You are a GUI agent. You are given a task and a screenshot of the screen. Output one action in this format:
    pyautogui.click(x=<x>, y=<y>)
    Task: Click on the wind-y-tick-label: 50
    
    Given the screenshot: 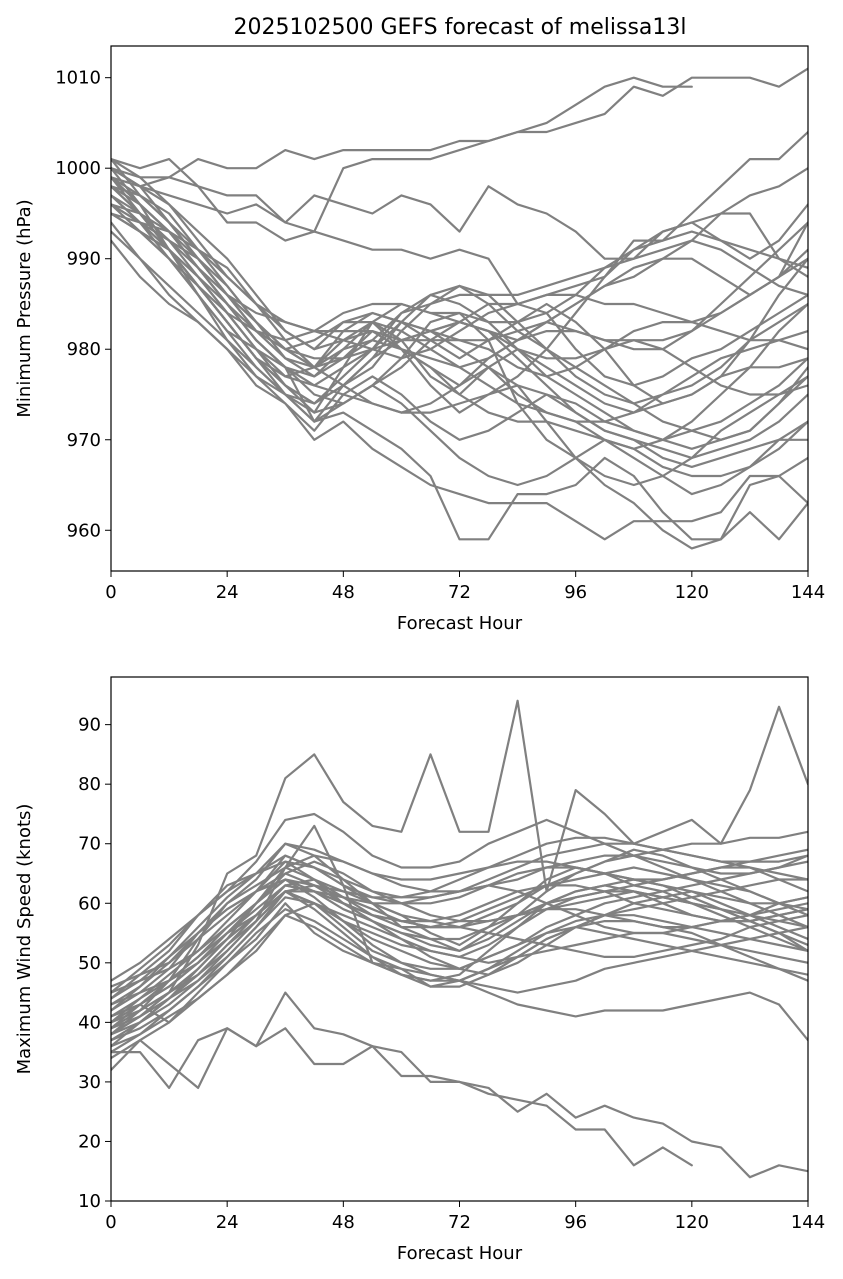 What is the action you would take?
    pyautogui.click(x=89, y=963)
    